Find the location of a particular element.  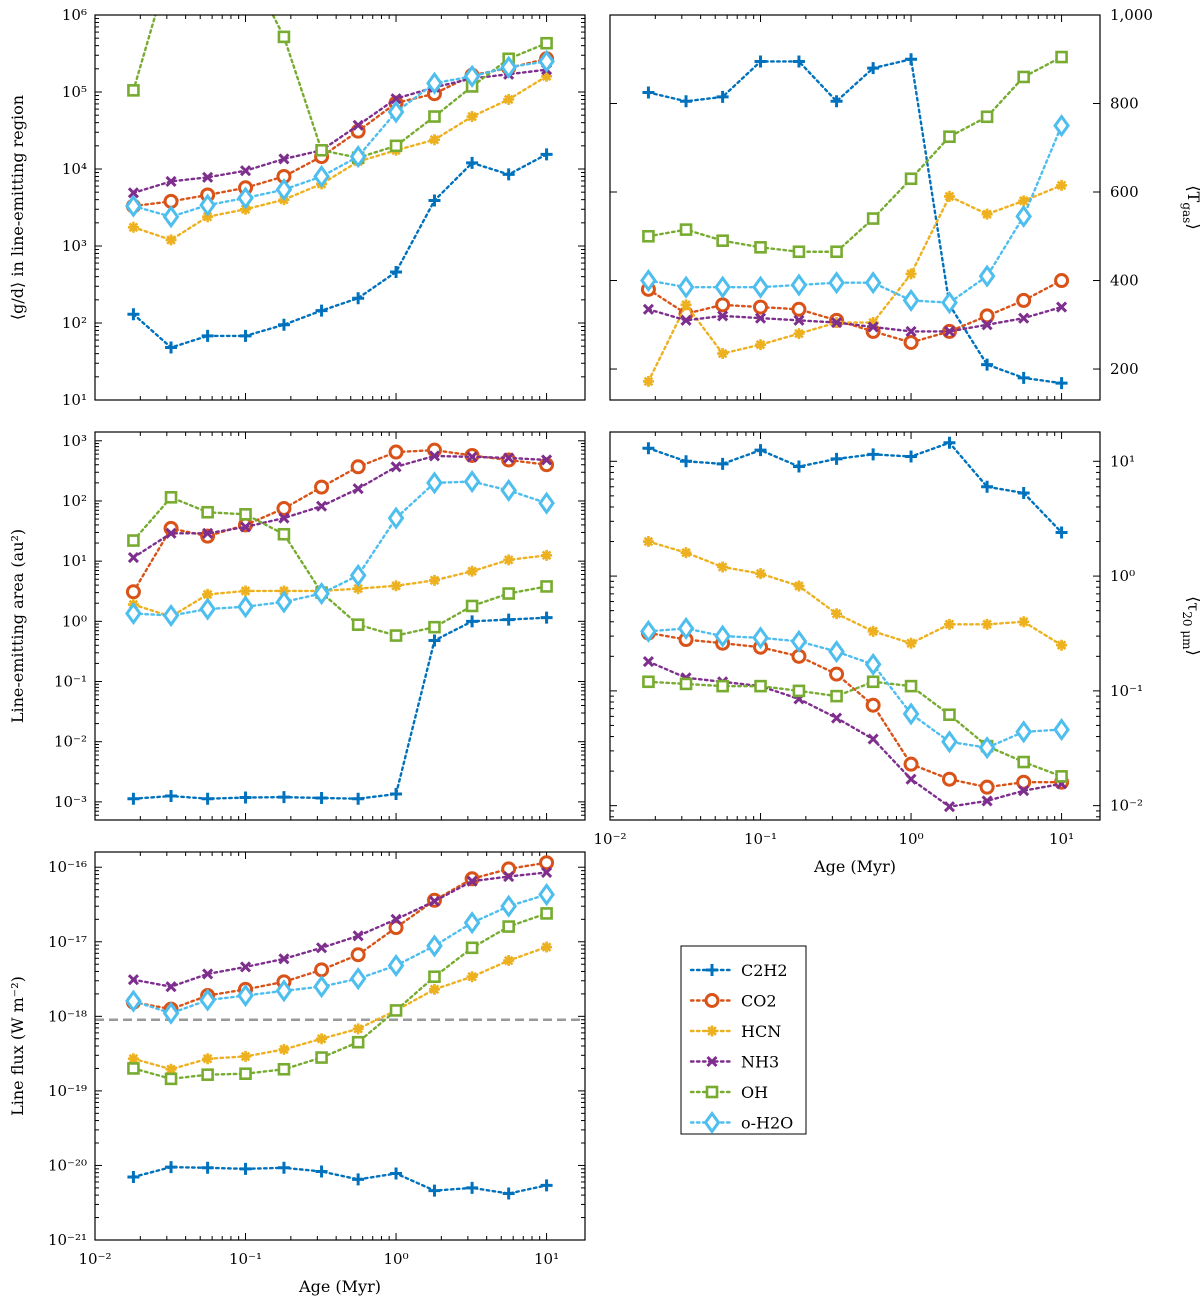

y-tick-label: 10⁻¹⁸ is located at coordinates (67, 1016).